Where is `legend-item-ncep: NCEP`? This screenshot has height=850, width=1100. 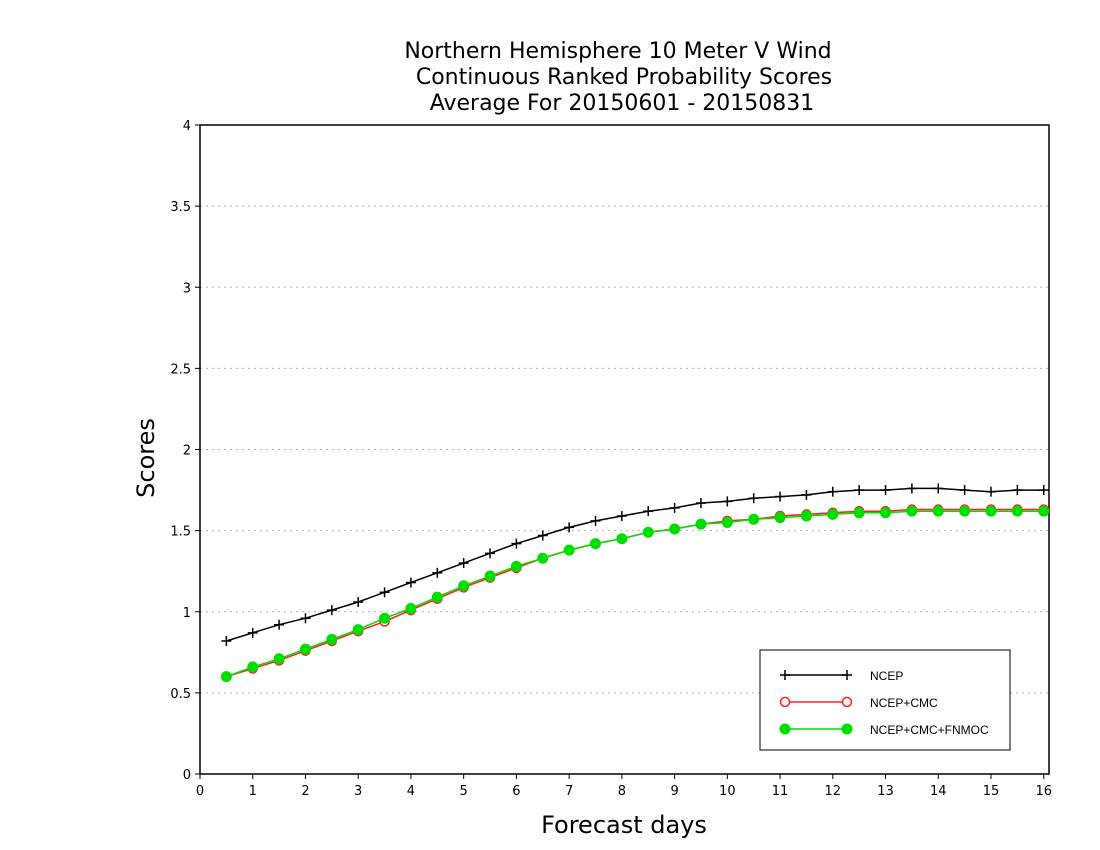
legend-item-ncep: NCEP is located at coordinates (841, 676).